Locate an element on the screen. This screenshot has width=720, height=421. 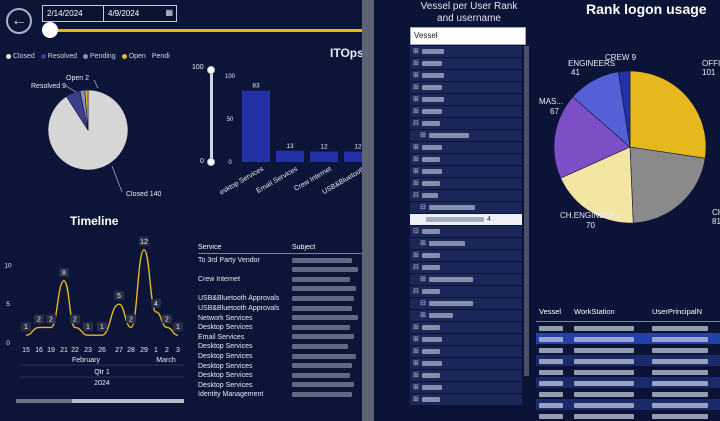
pie-slice-ch-o is located at coordinates (667, 185).